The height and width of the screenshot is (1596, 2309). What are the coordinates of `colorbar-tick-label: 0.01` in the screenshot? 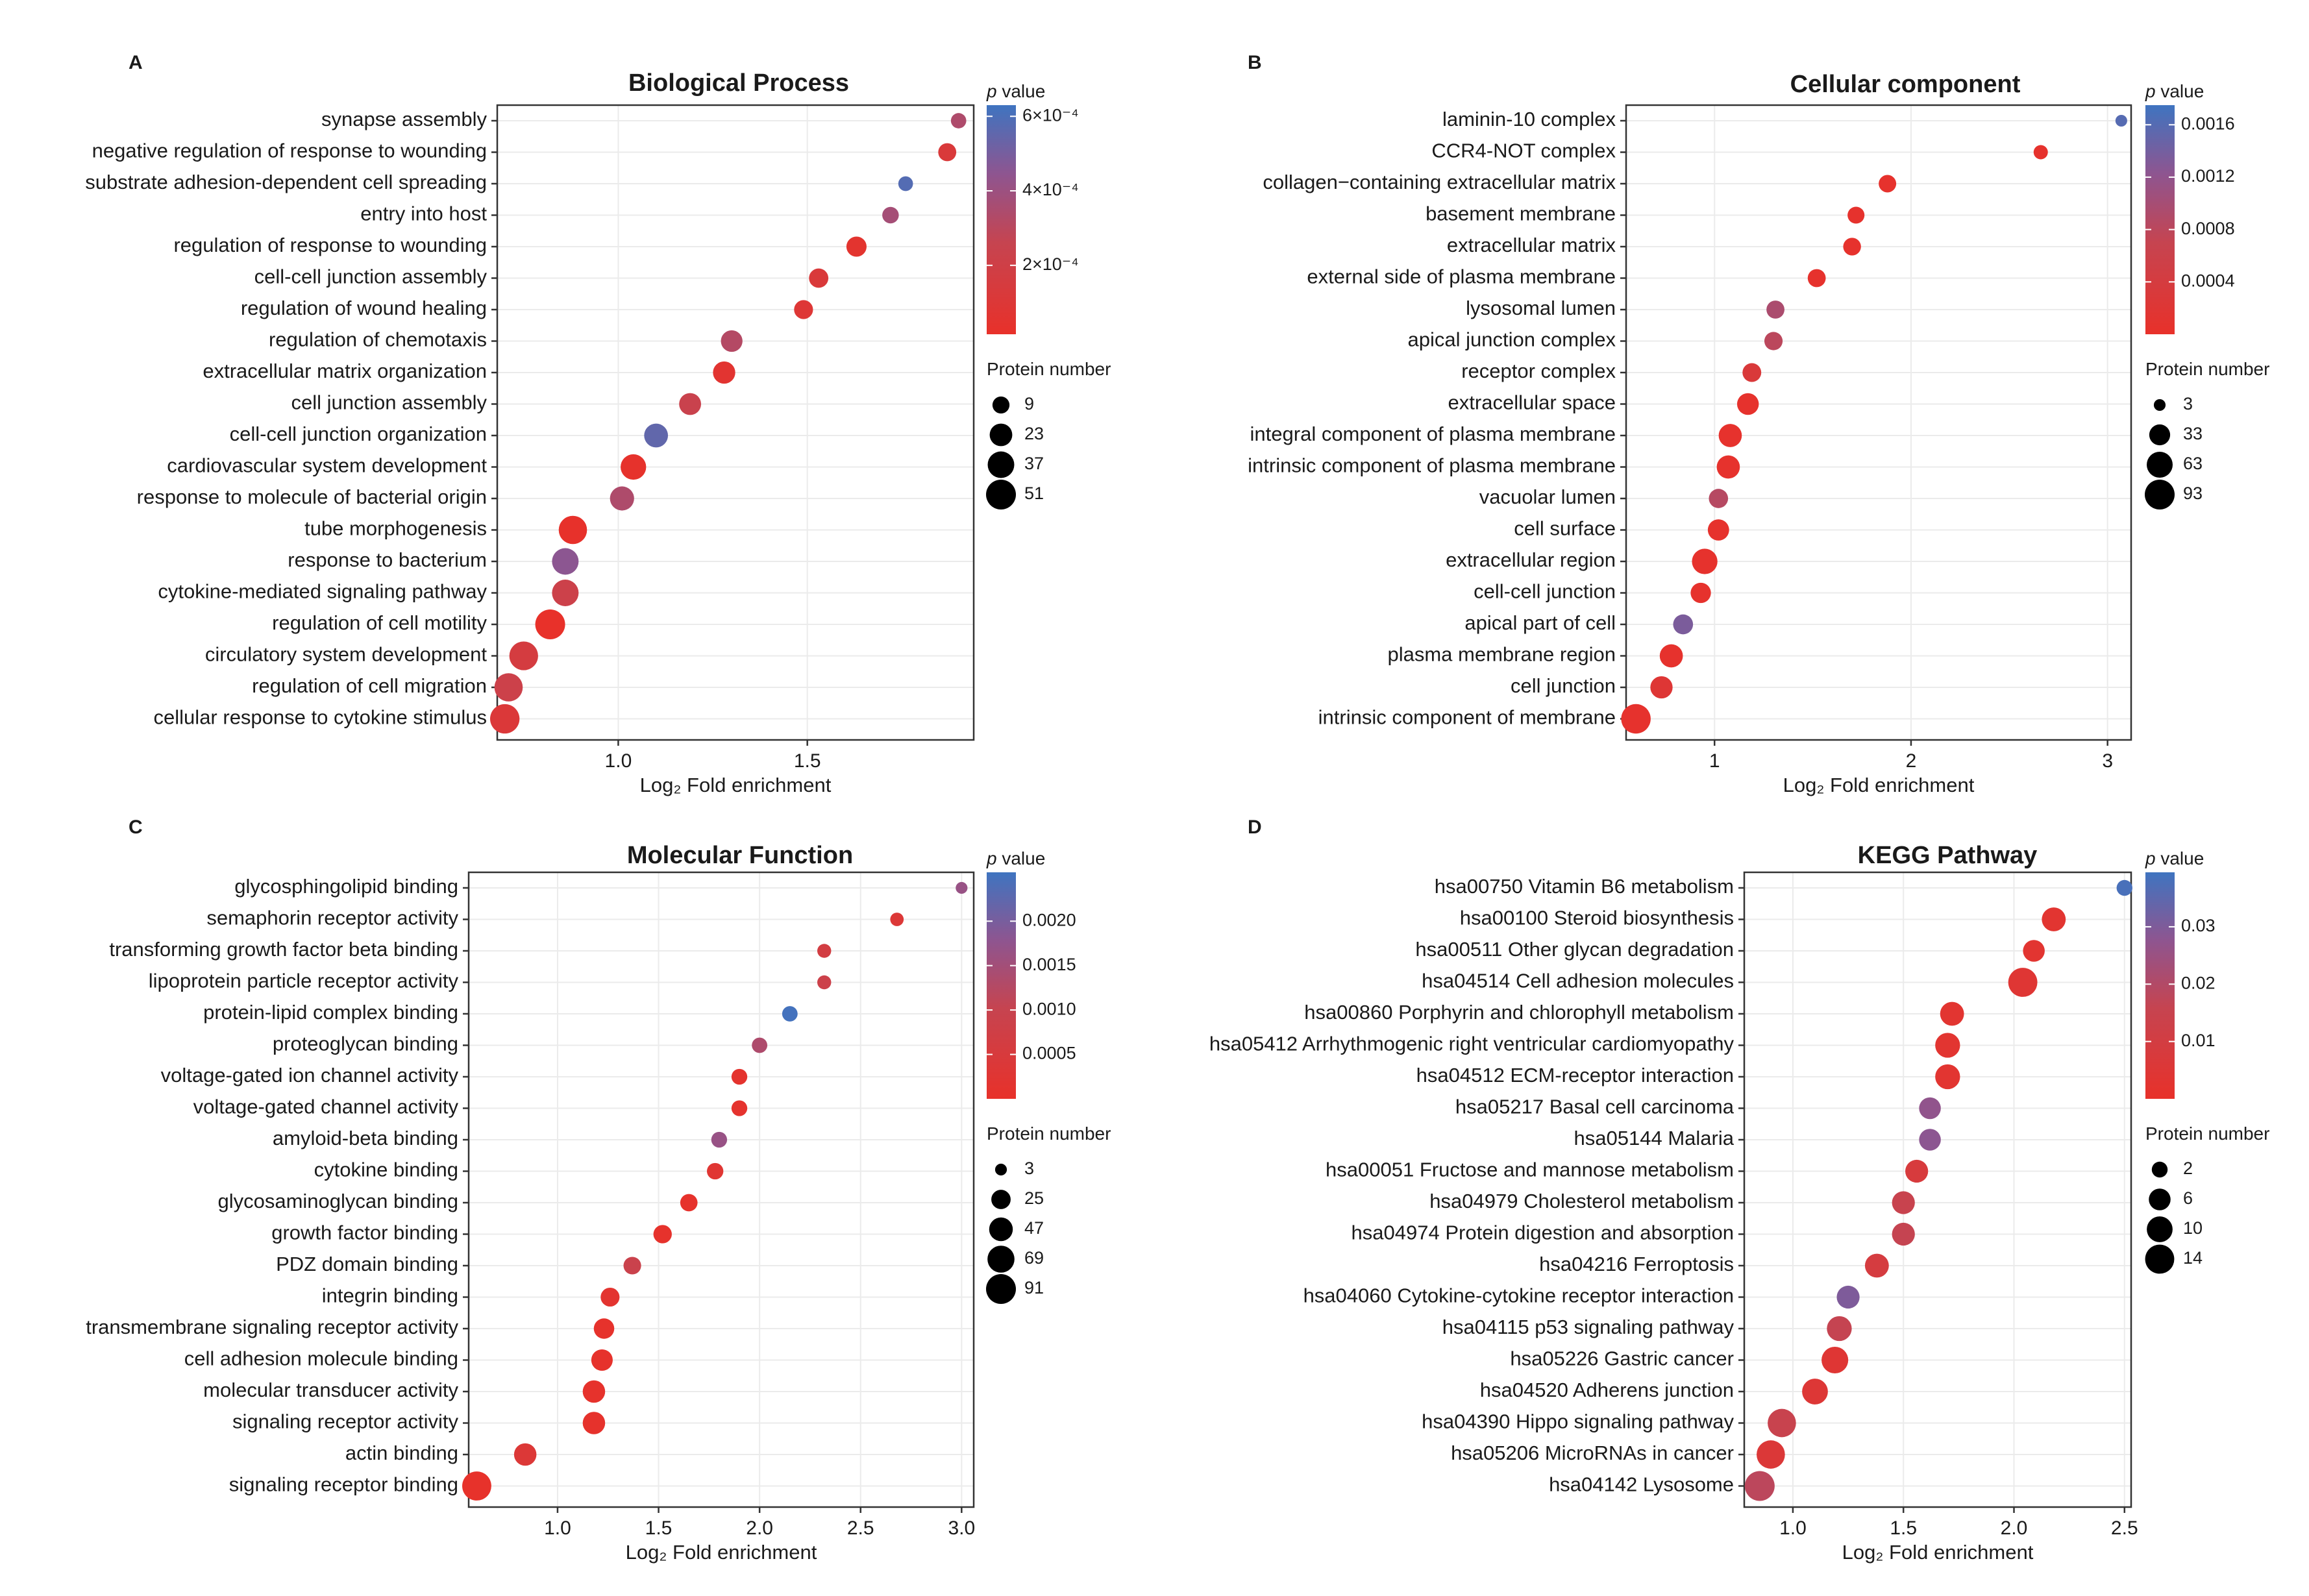 It's located at (2198, 1040).